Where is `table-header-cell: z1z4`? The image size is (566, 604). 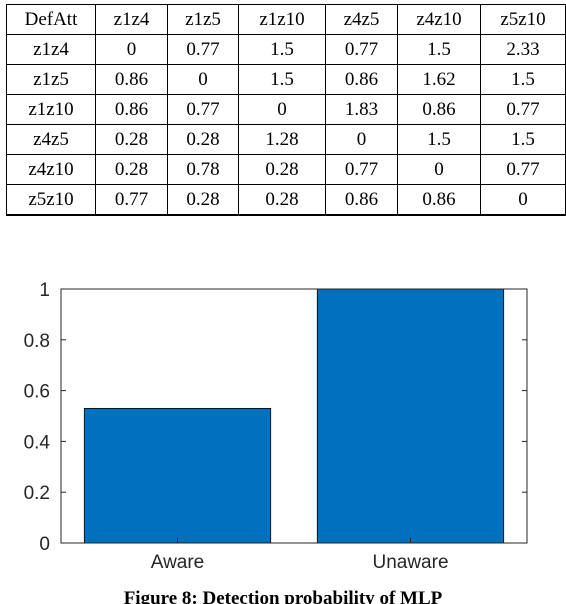 table-header-cell: z1z4 is located at coordinates (131, 19).